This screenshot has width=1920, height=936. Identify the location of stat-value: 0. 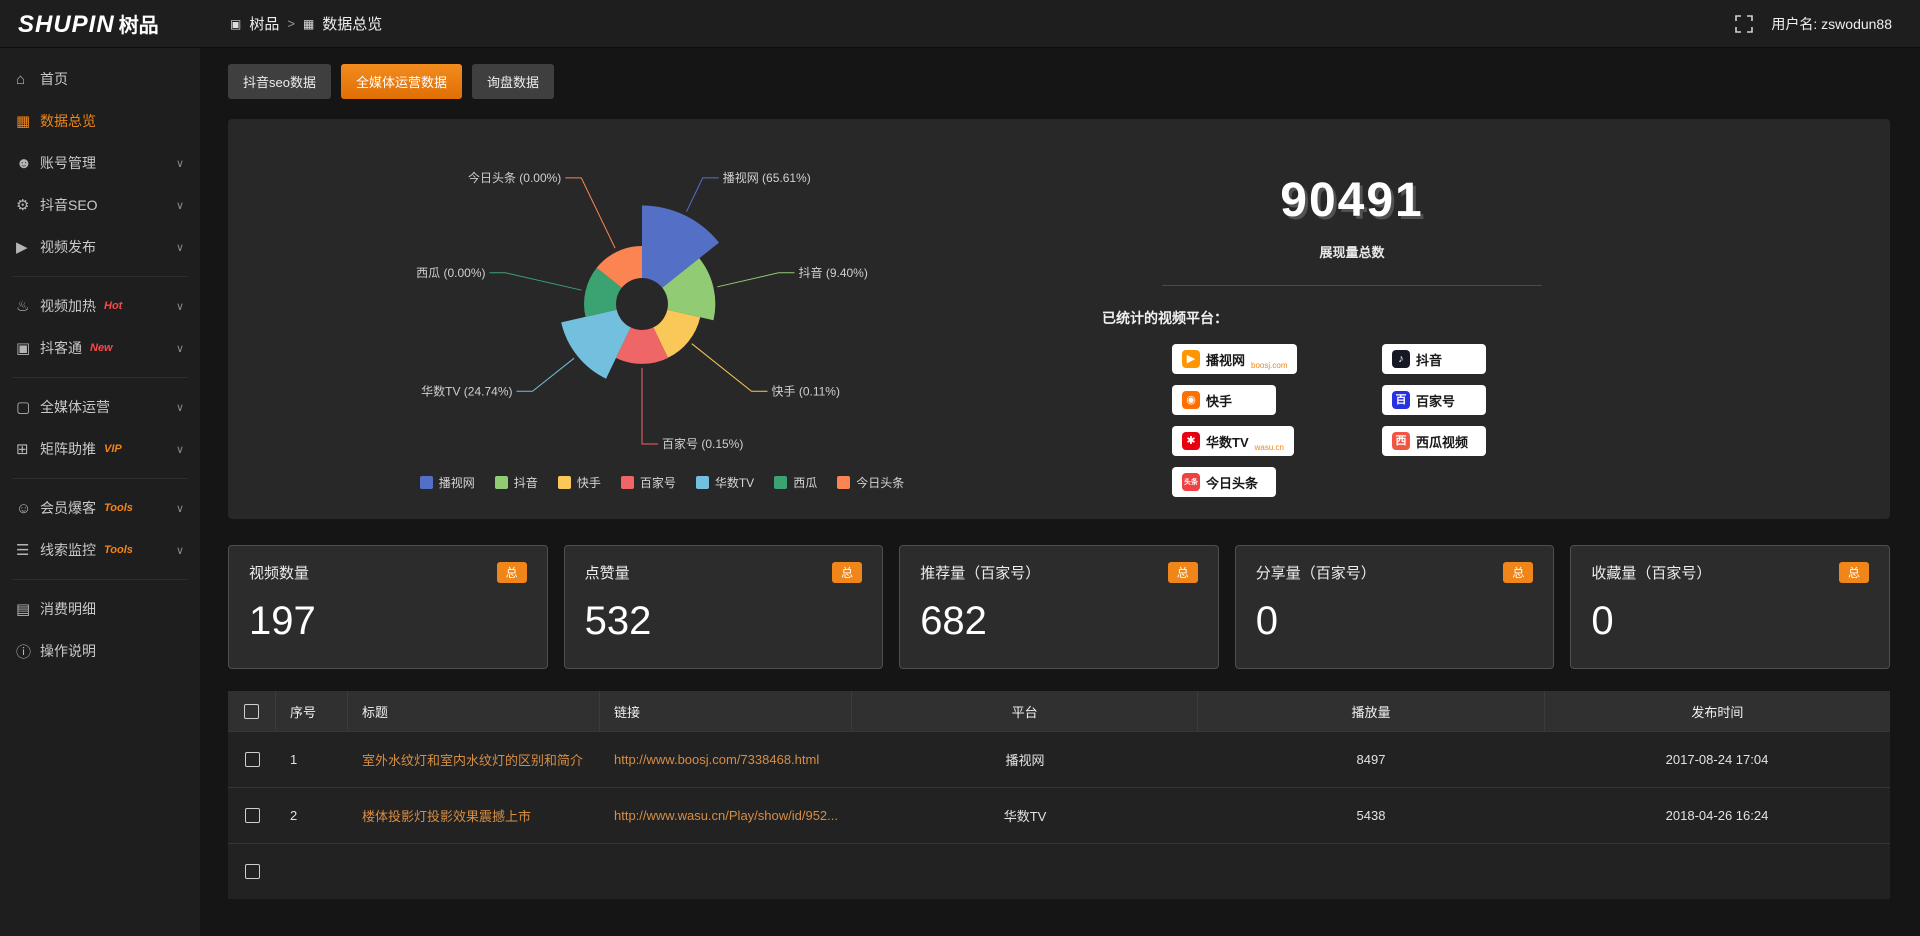
(1267, 621).